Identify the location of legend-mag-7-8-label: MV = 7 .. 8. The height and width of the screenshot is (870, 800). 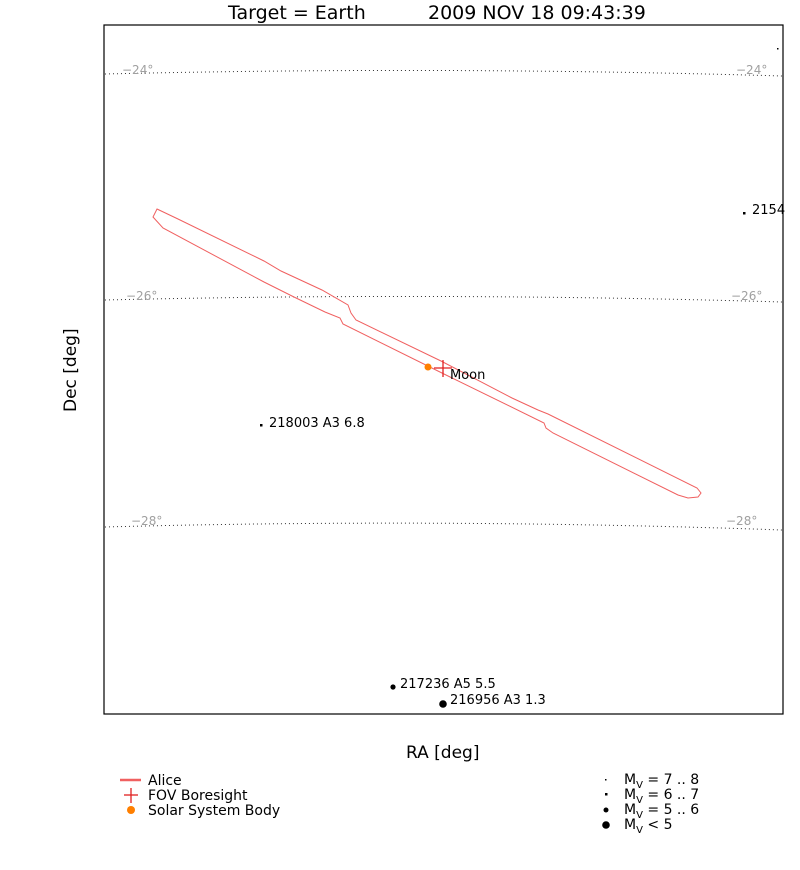
(661, 781).